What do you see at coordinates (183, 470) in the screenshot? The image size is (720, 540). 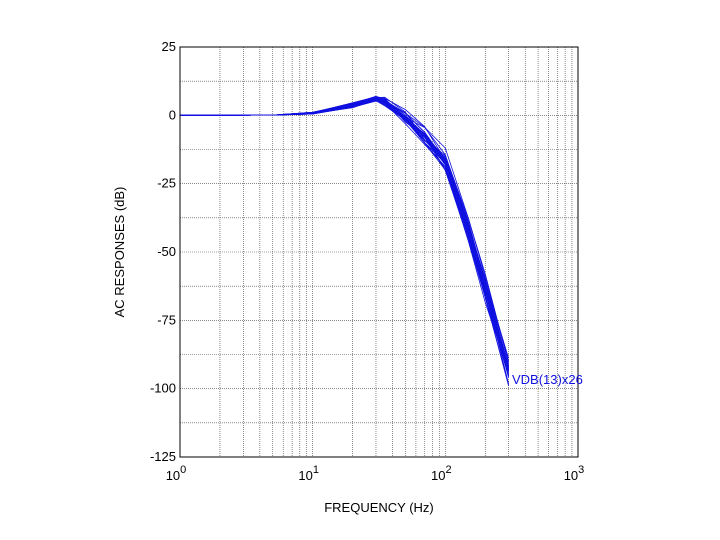 I see `x-tick-exponent: 0` at bounding box center [183, 470].